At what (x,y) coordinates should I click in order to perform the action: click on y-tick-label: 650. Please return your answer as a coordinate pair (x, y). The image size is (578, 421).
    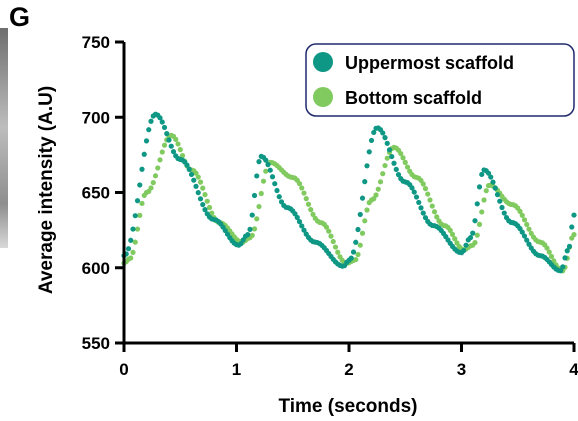
    Looking at the image, I should click on (96, 193).